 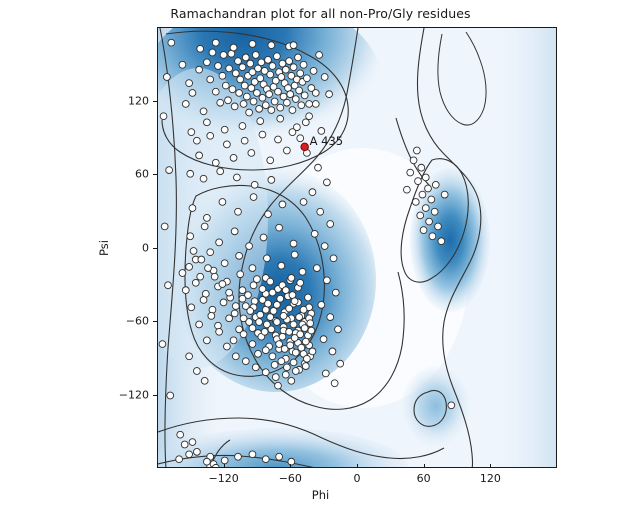 What do you see at coordinates (326, 140) in the screenshot?
I see `annotation-label: A 435` at bounding box center [326, 140].